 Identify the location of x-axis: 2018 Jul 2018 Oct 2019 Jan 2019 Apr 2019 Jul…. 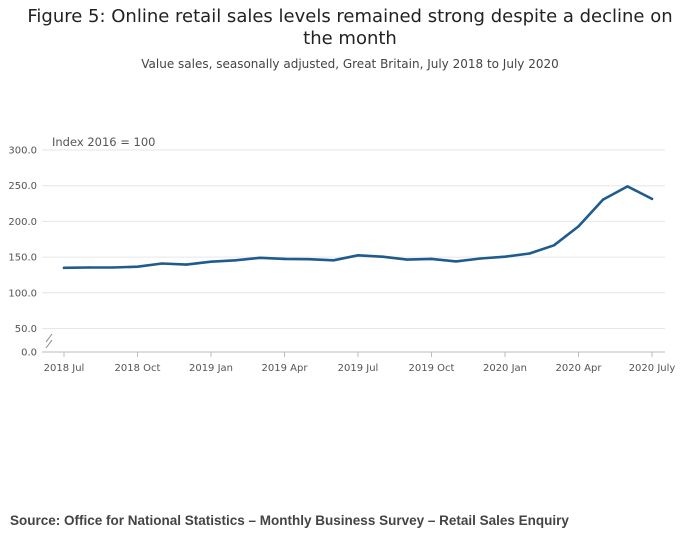
(360, 363).